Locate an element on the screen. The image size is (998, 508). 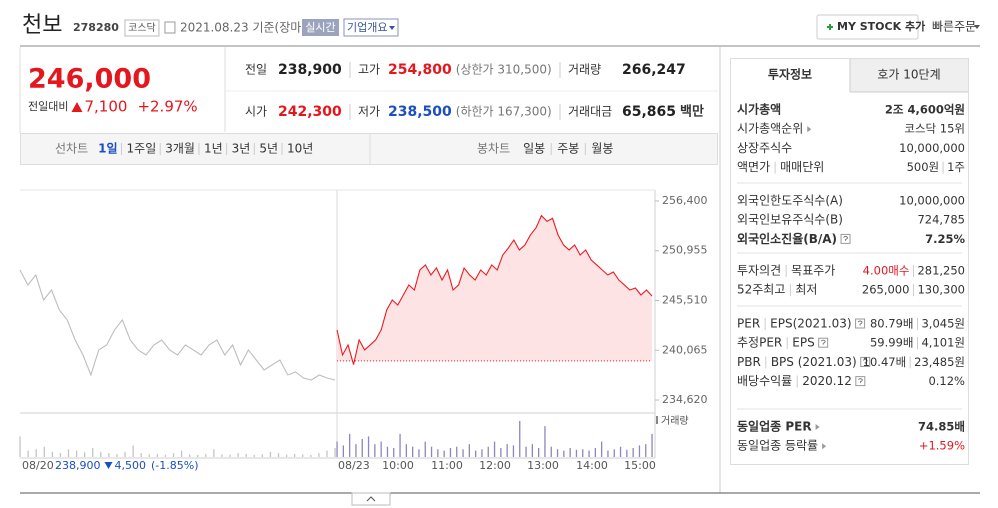
y-tick-label: 245,510 is located at coordinates (685, 300).